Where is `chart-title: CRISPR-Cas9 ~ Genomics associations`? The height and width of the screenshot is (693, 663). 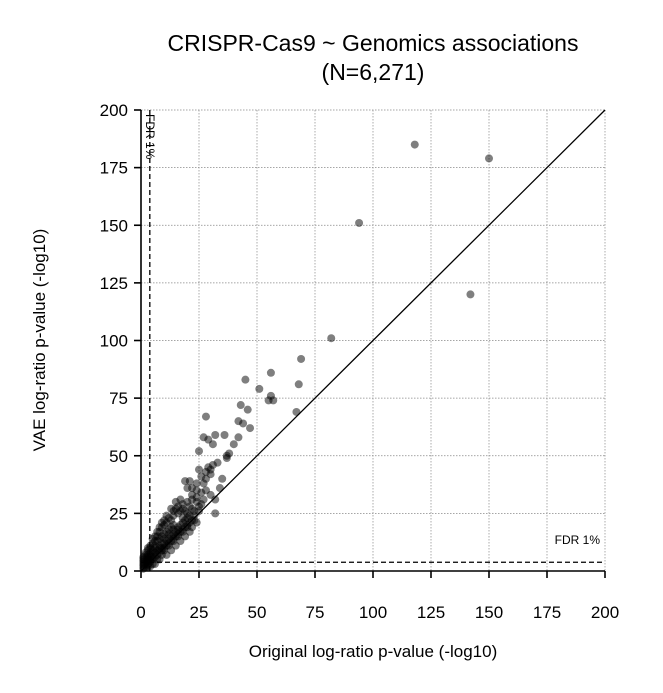 chart-title: CRISPR-Cas9 ~ Genomics associations is located at coordinates (373, 43).